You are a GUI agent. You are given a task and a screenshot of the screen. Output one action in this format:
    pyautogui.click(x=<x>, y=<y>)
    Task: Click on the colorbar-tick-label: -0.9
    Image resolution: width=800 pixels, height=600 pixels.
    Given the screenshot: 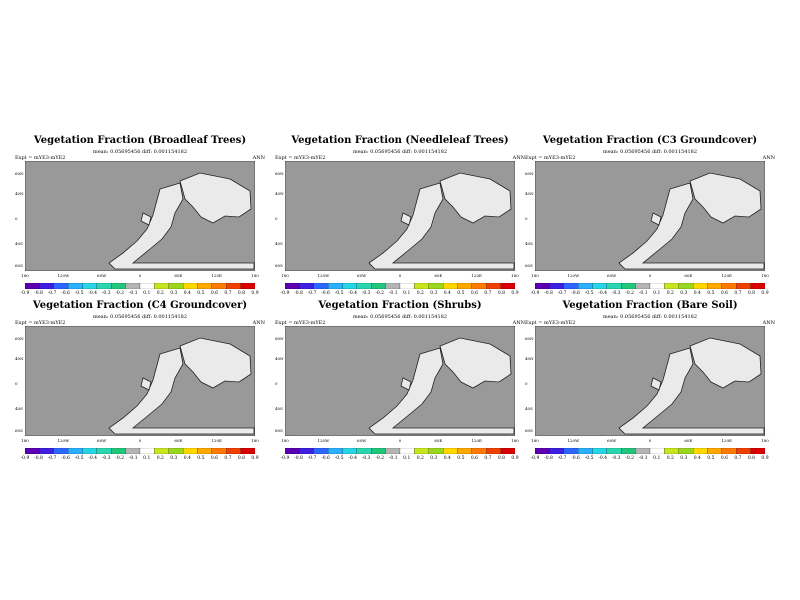 What is the action you would take?
    pyautogui.click(x=285, y=458)
    